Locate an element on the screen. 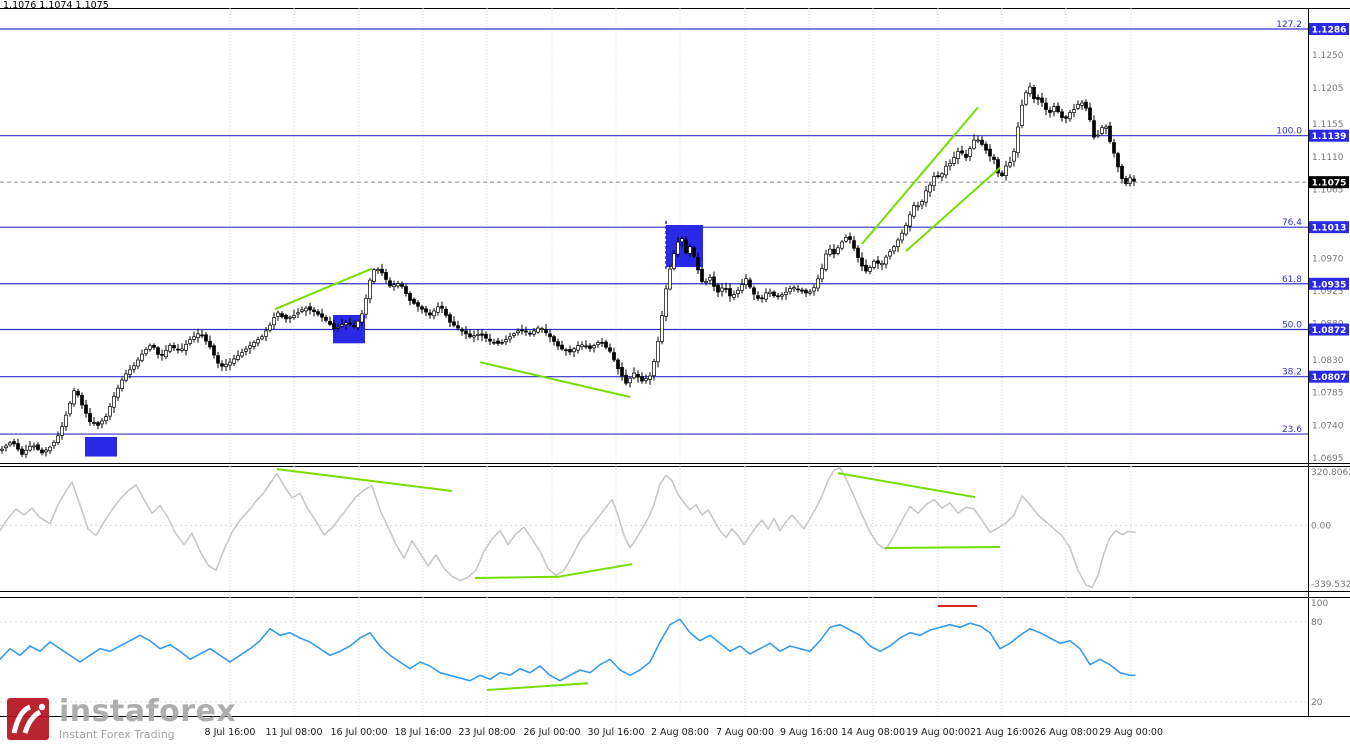 The image size is (1350, 750). current-price-badge is located at coordinates (1329, 182).